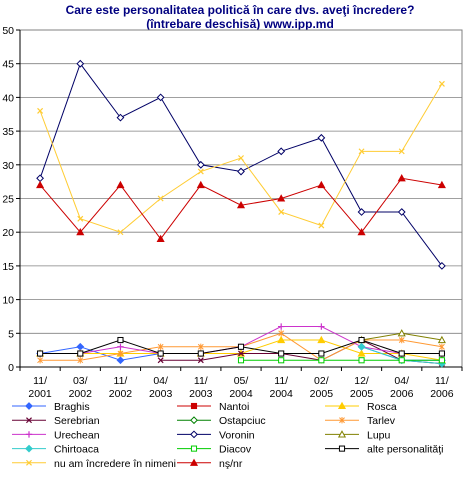 The width and height of the screenshot is (470, 500). What do you see at coordinates (161, 394) in the screenshot?
I see `x-tick-label-year: 2003` at bounding box center [161, 394].